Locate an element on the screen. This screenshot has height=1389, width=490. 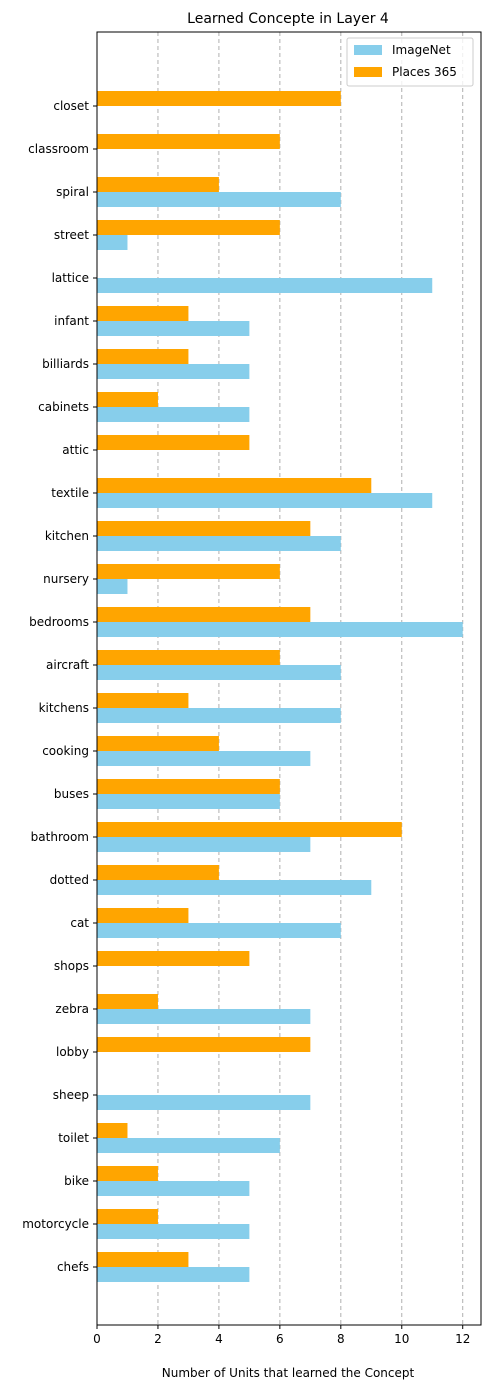
x-tick-label: 2 is located at coordinates (158, 1339).